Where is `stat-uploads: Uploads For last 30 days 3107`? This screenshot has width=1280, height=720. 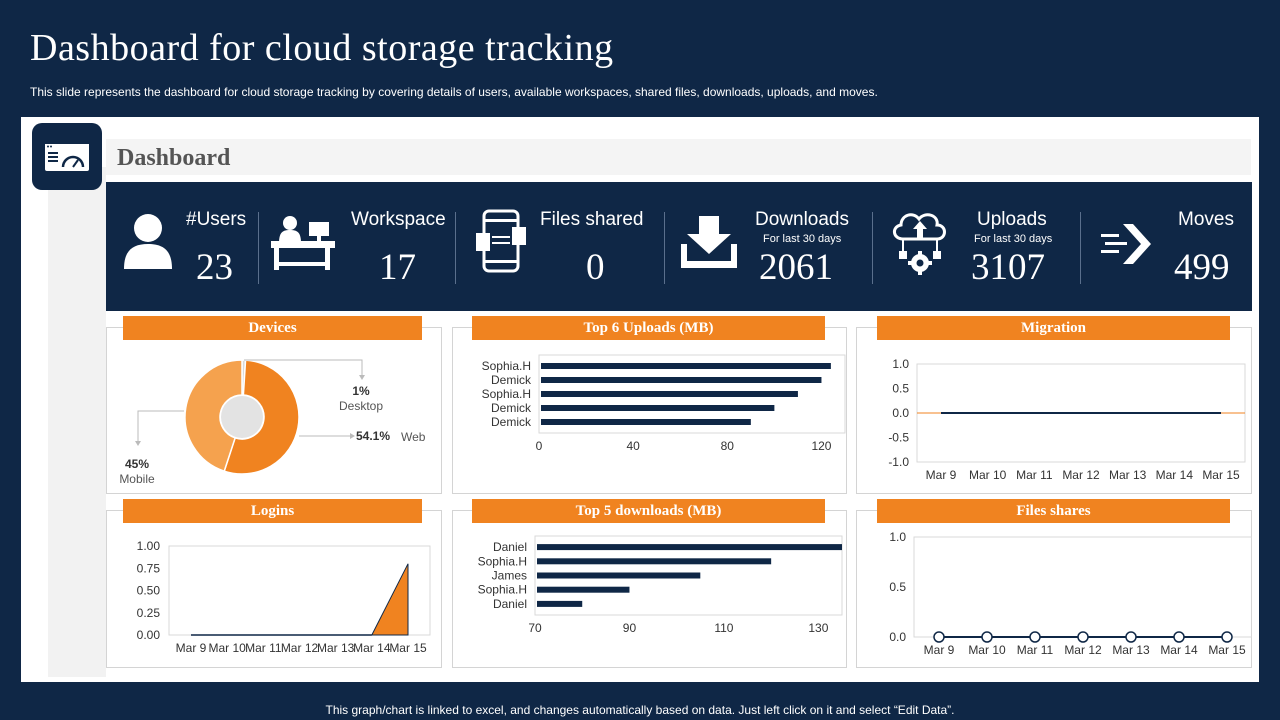
stat-uploads: Uploads For last 30 days 3107 is located at coordinates (976, 246).